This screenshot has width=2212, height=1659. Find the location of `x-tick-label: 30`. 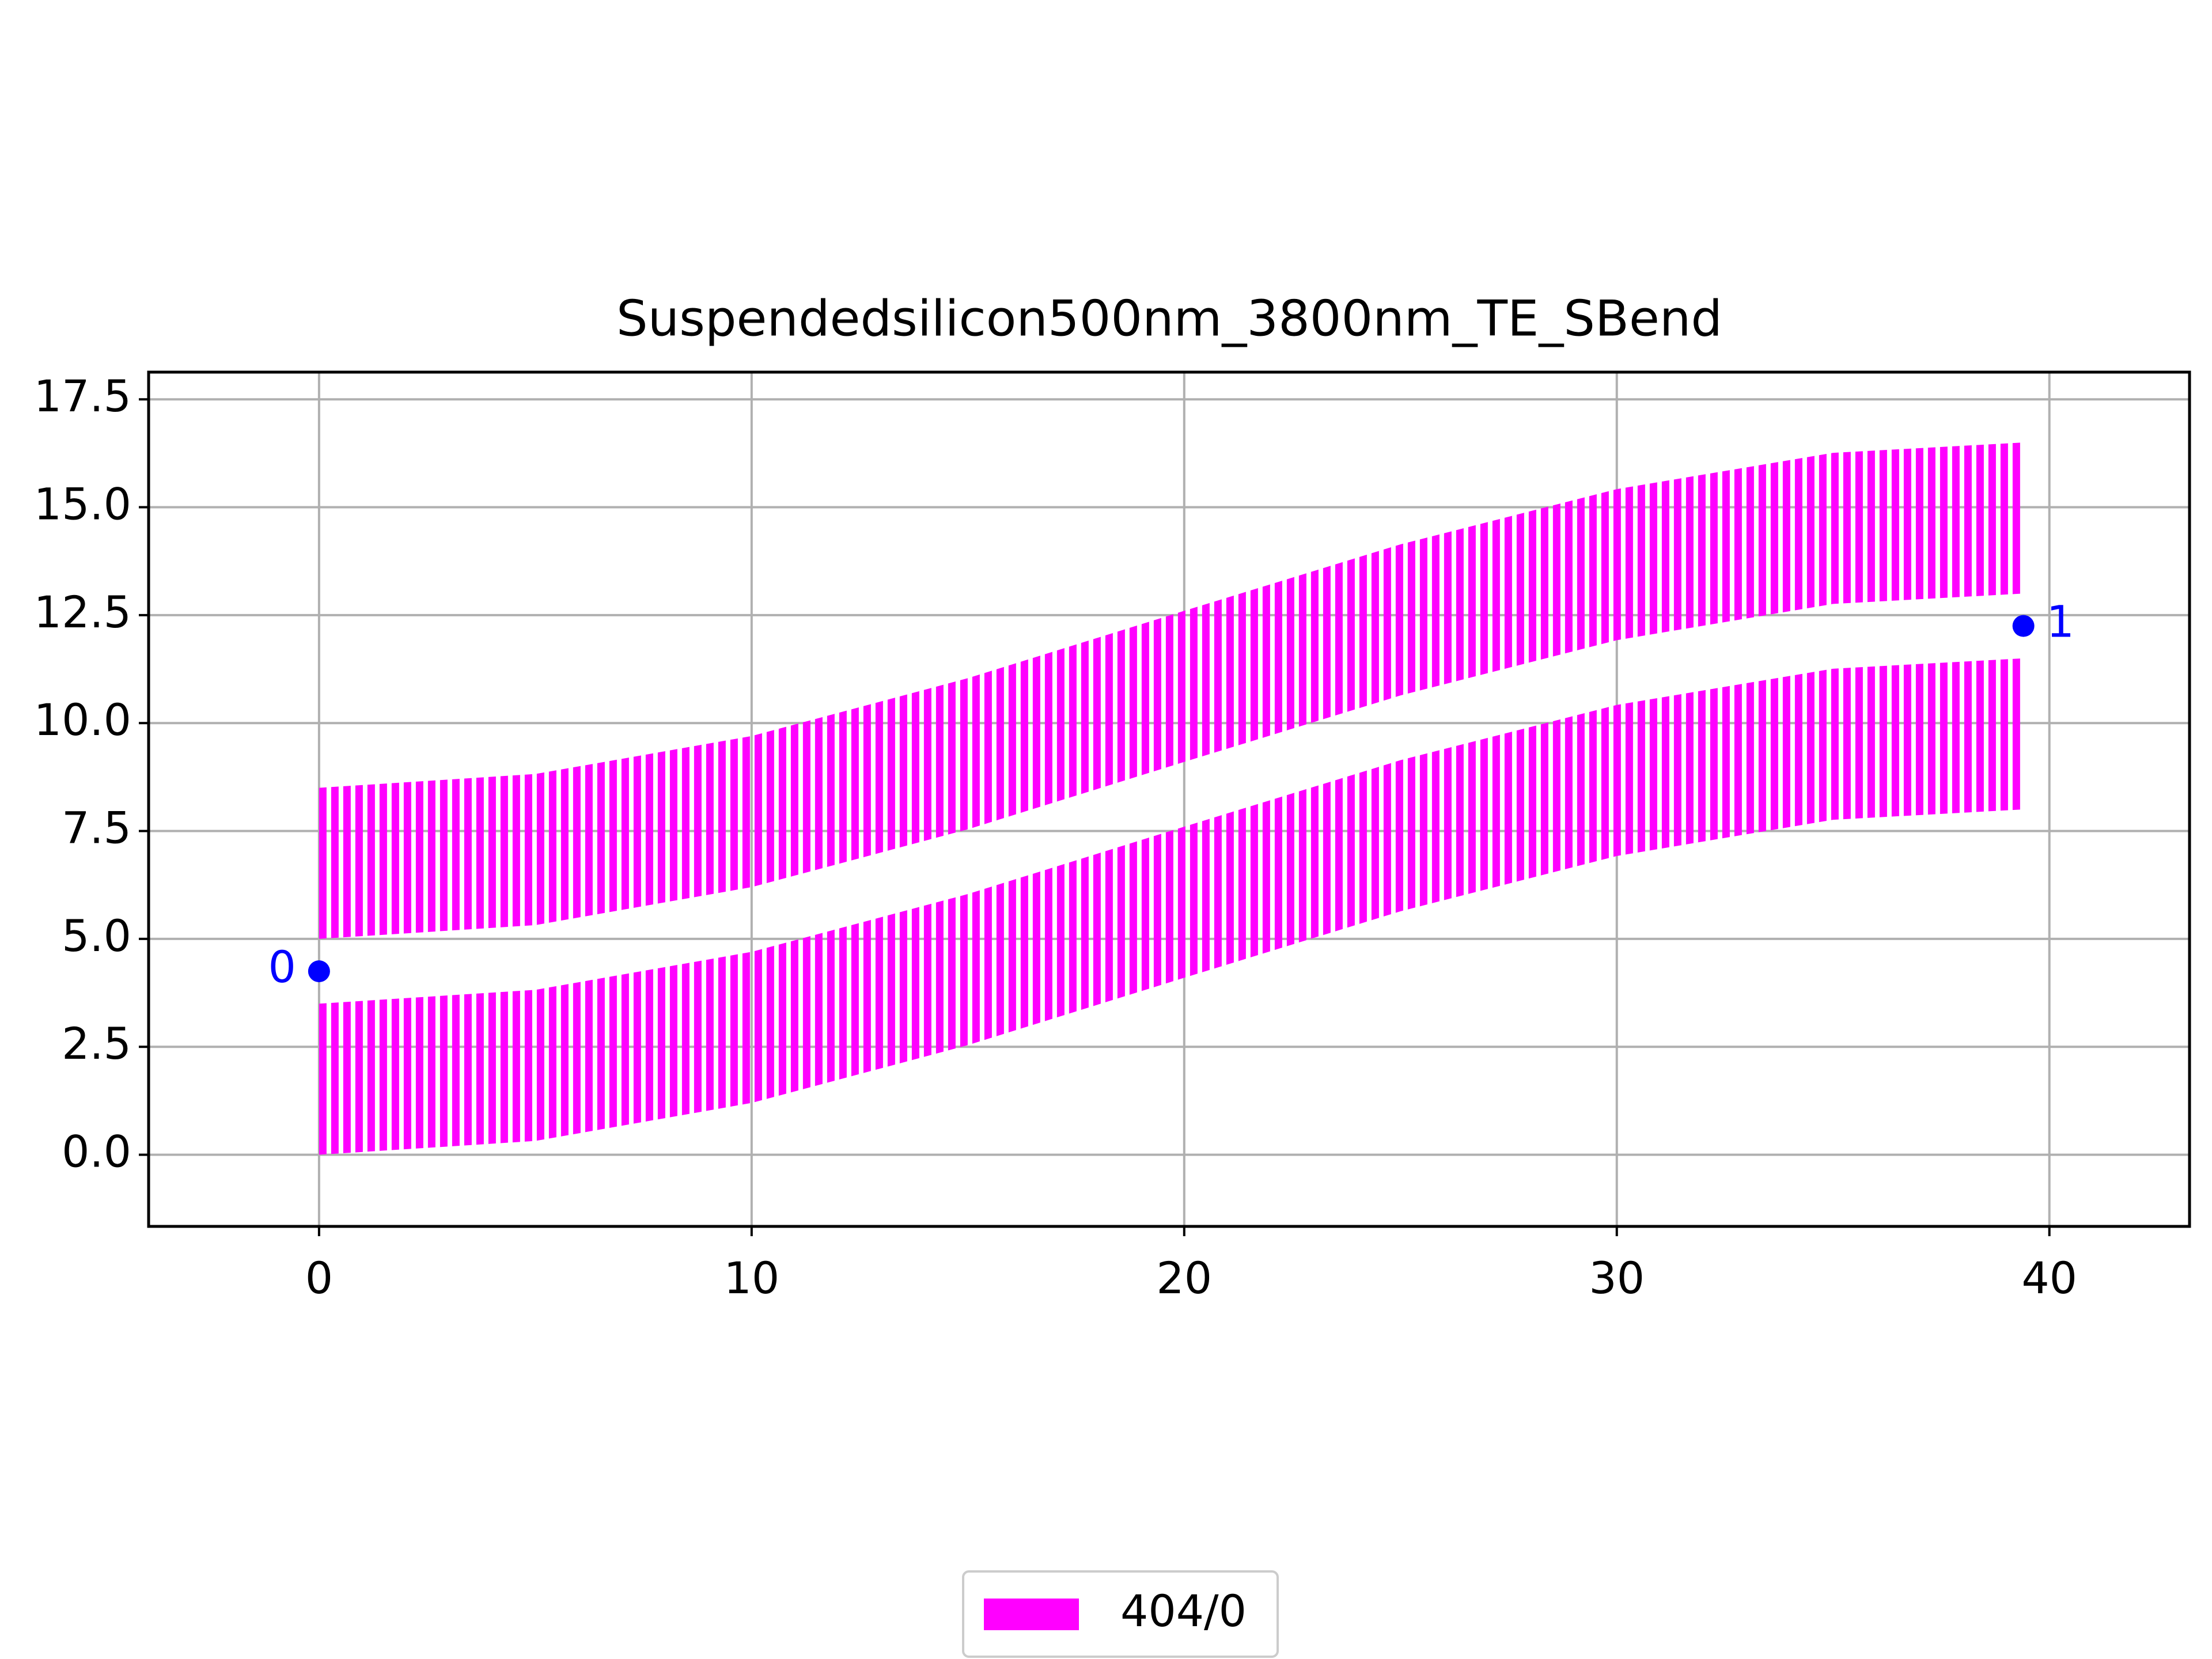

x-tick-label: 30 is located at coordinates (1617, 1278).